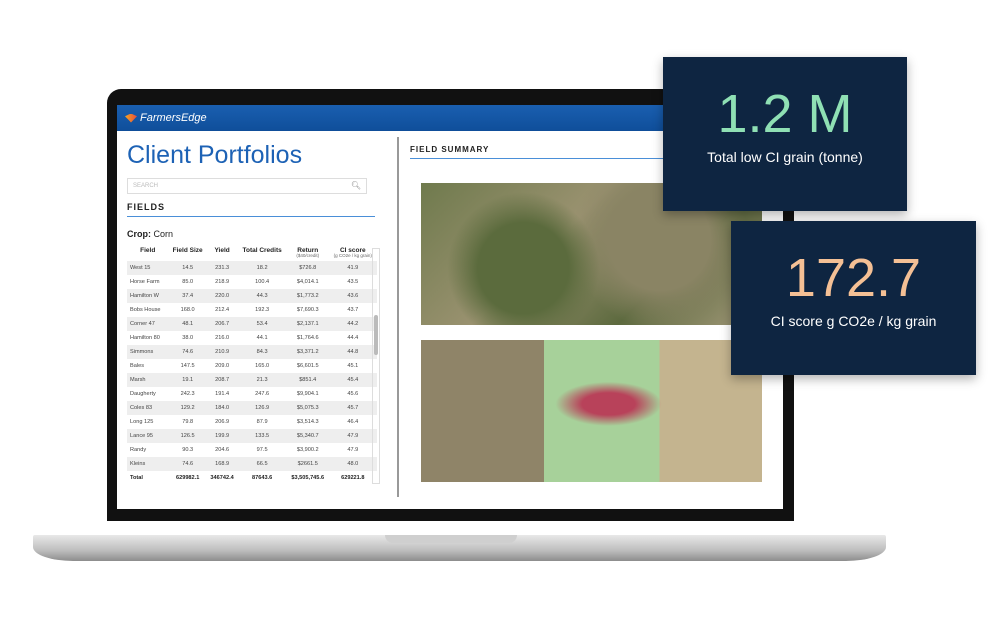 The image size is (1000, 628). I want to click on table-row: Bales 147.5 209.0 165.0 $6,601.5 45.1, so click(252, 366).